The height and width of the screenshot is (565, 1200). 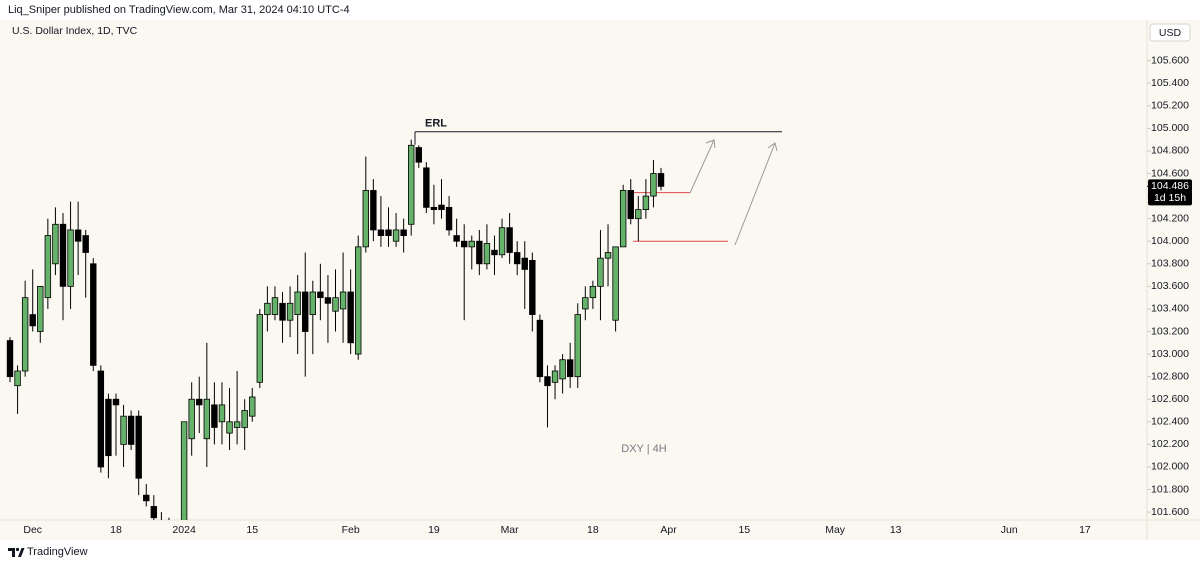 I want to click on y-tick-label: 101.600, so click(x=1170, y=512).